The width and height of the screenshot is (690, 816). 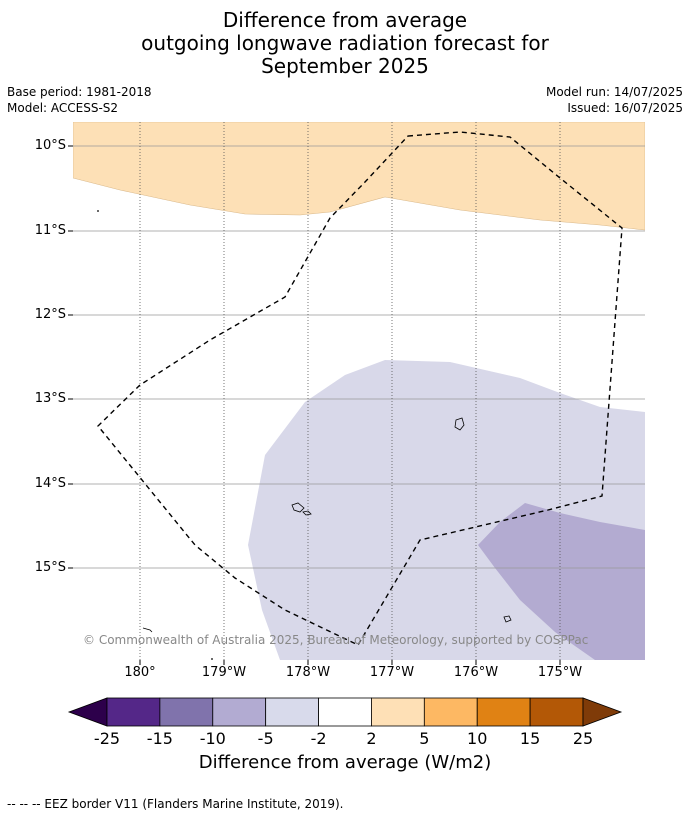 I want to click on lon-label-178w: 178°W, so click(x=308, y=672).